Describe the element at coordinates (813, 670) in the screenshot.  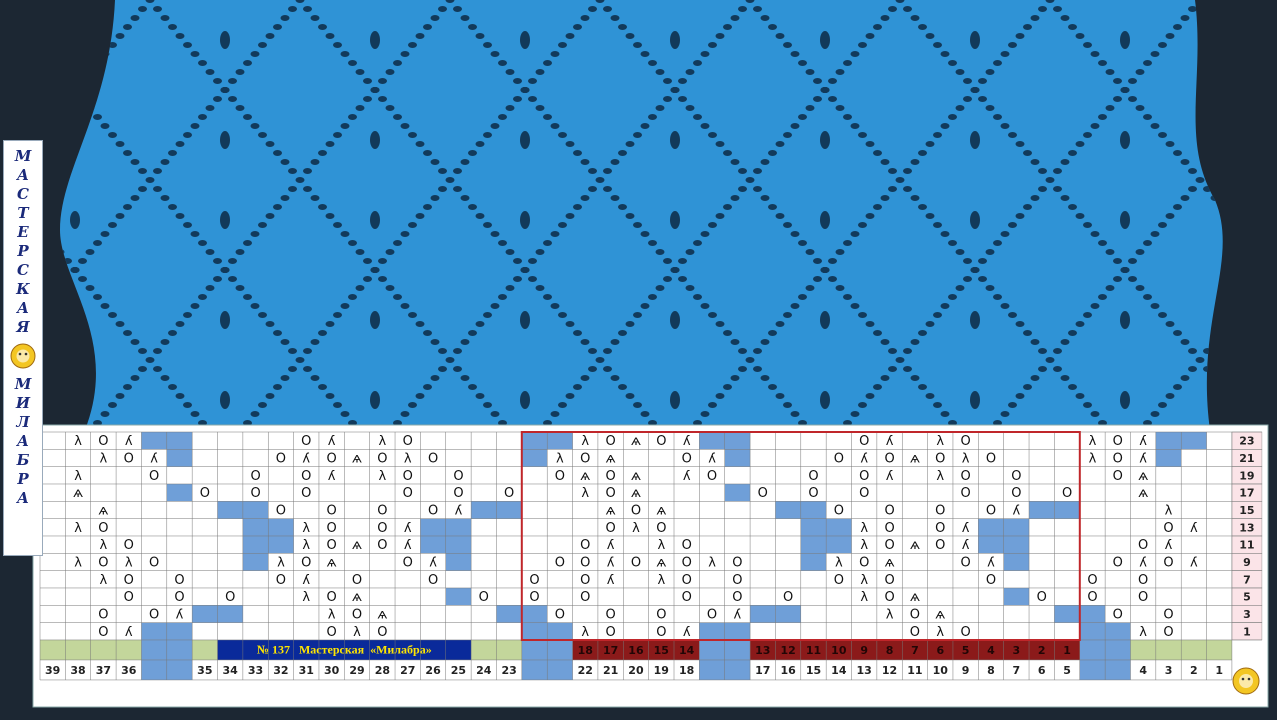
I see `column-number: 15` at that location.